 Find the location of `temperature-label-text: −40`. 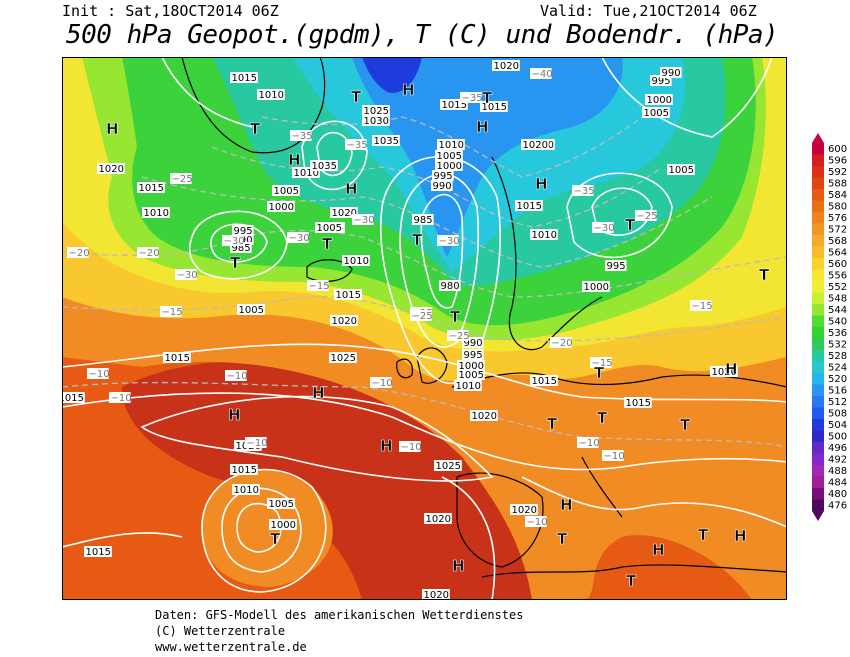

temperature-label-text: −40 is located at coordinates (542, 74).